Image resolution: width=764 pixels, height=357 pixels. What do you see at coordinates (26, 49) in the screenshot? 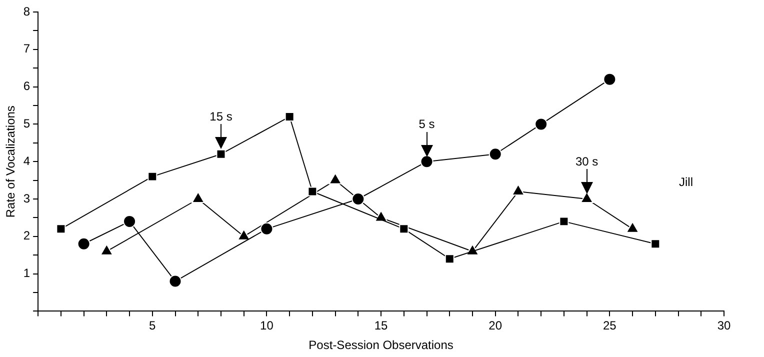
I see `y-tick-label: 7` at bounding box center [26, 49].